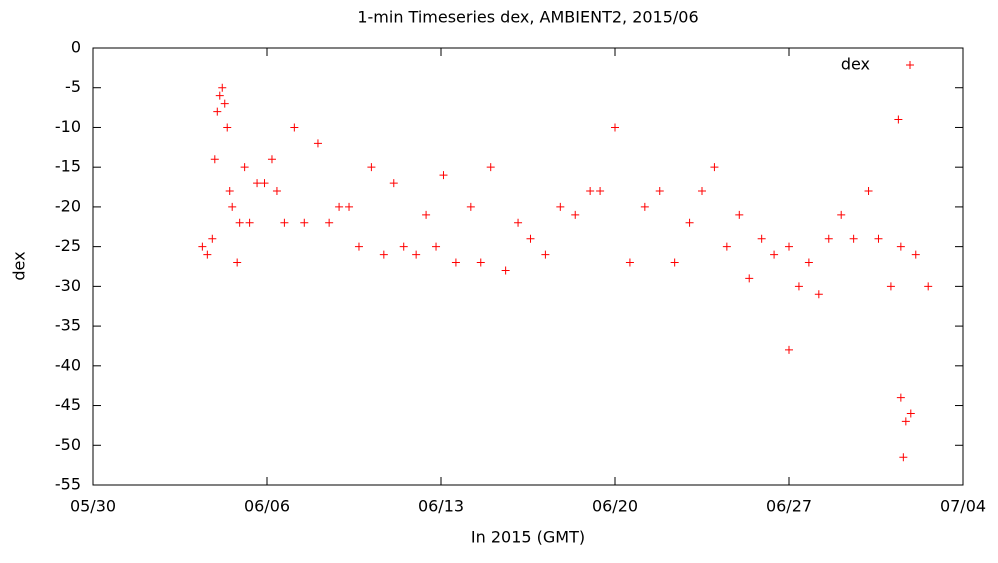 The image size is (998, 563). Describe the element at coordinates (68, 205) in the screenshot. I see `y-tick-label: -20` at that location.